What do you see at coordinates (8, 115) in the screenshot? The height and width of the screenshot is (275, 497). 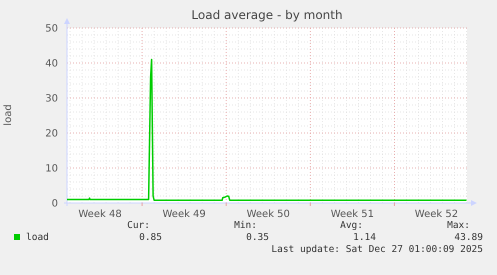 I see `y-axis-title: load` at bounding box center [8, 115].